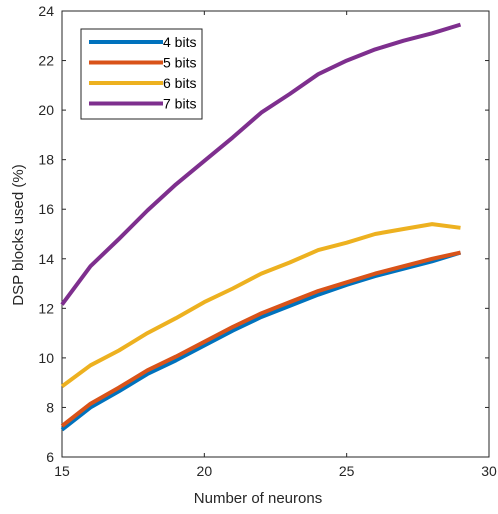 The width and height of the screenshot is (498, 514). What do you see at coordinates (141, 74) in the screenshot?
I see `legend: 4 bits 5 bits 6 bits 7 bits` at bounding box center [141, 74].